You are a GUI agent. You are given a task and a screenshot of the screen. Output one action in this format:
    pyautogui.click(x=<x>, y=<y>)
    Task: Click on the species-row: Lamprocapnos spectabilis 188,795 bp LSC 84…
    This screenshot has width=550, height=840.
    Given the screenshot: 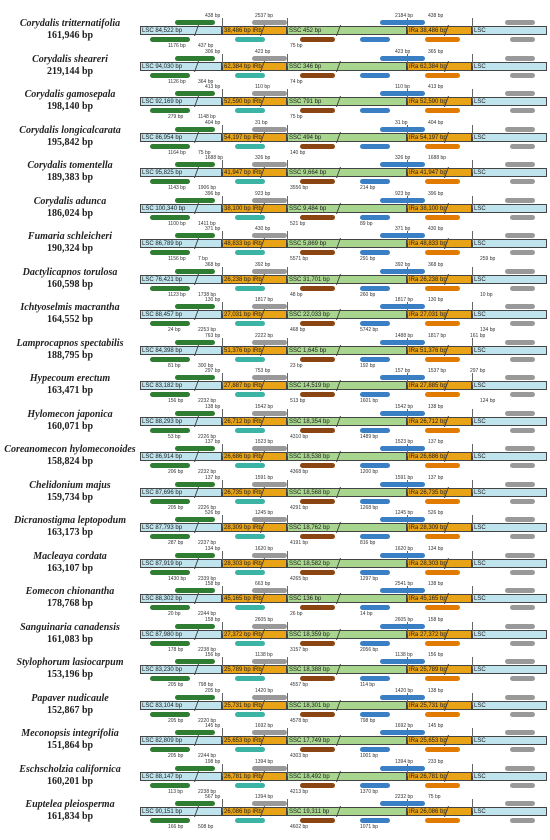 What is the action you would take?
    pyautogui.click(x=275, y=352)
    